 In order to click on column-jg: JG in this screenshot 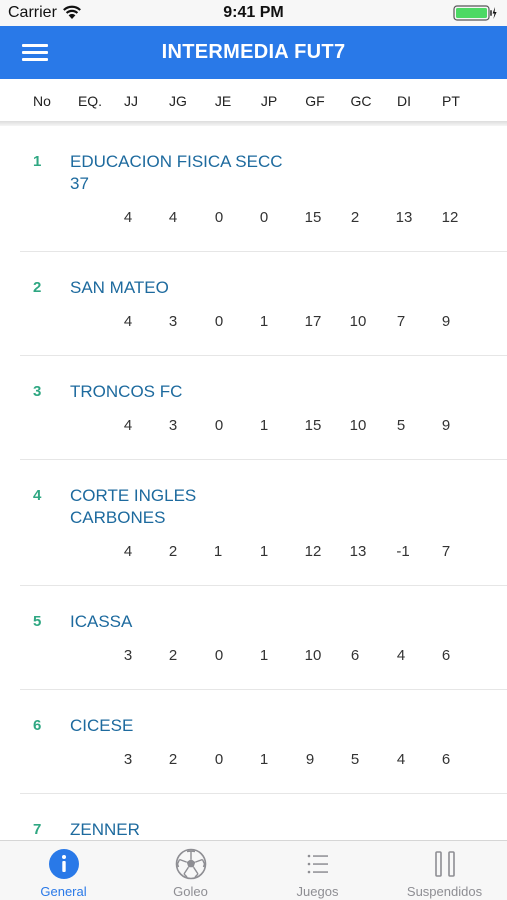, I will do `click(178, 101)`.